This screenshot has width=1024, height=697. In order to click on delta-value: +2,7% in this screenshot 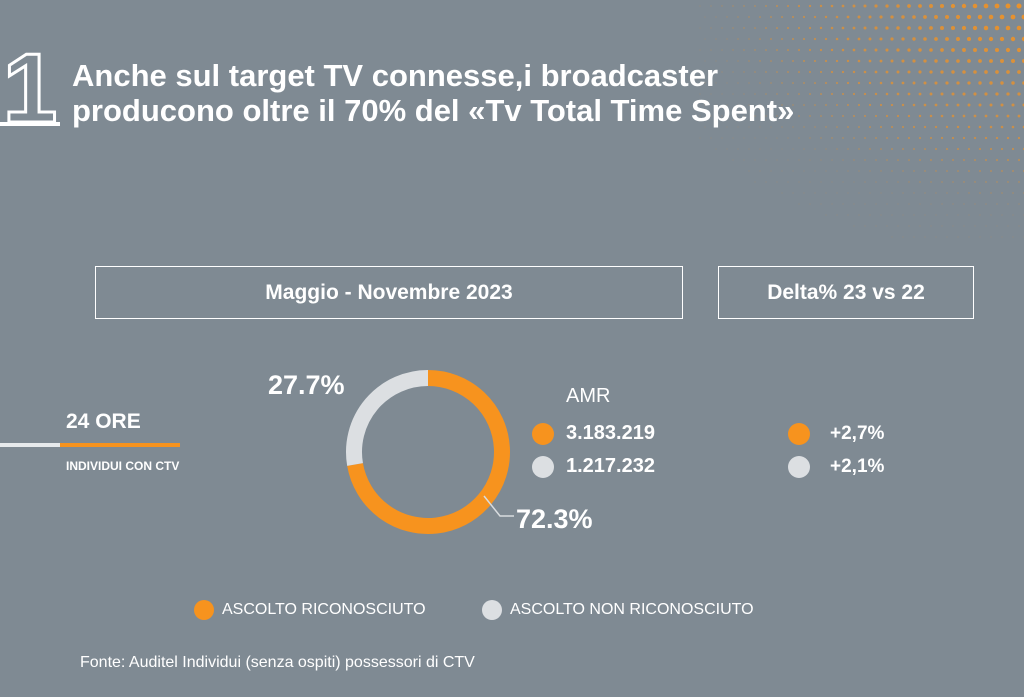, I will do `click(857, 433)`.